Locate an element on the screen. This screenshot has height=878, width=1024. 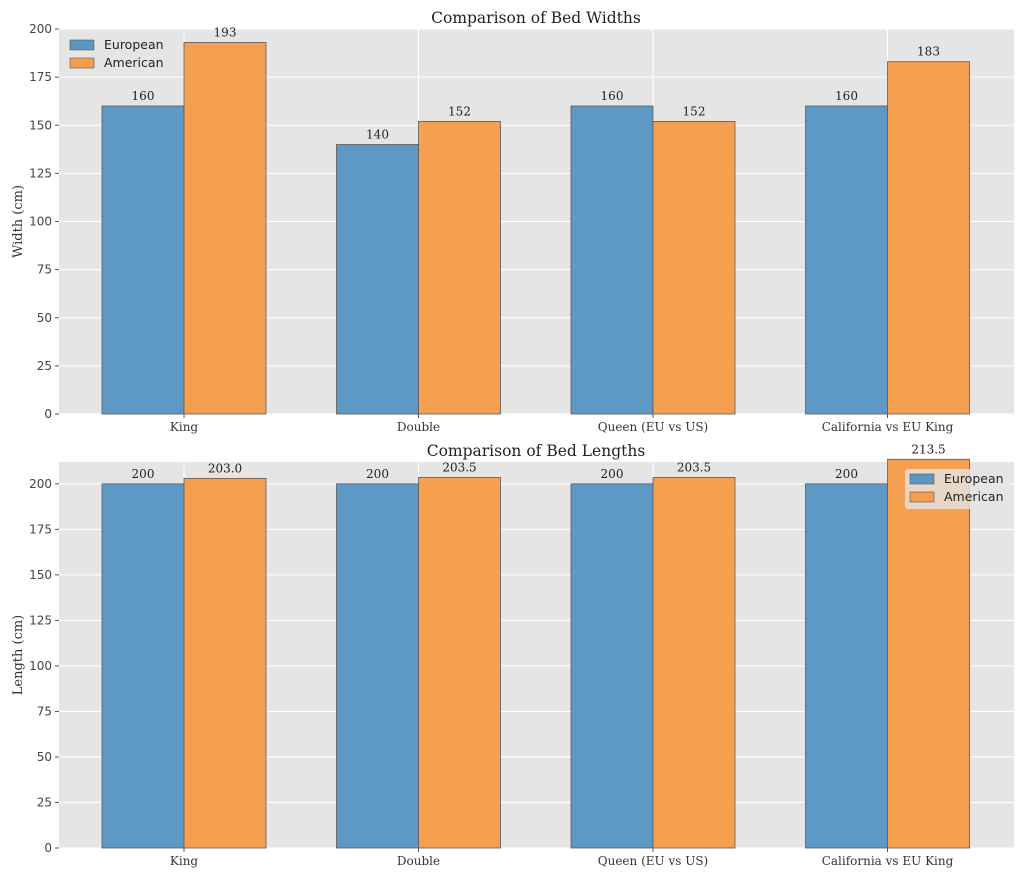
bar-labels: 160 140 160 160 193 152 152 183 is located at coordinates (536, 83).